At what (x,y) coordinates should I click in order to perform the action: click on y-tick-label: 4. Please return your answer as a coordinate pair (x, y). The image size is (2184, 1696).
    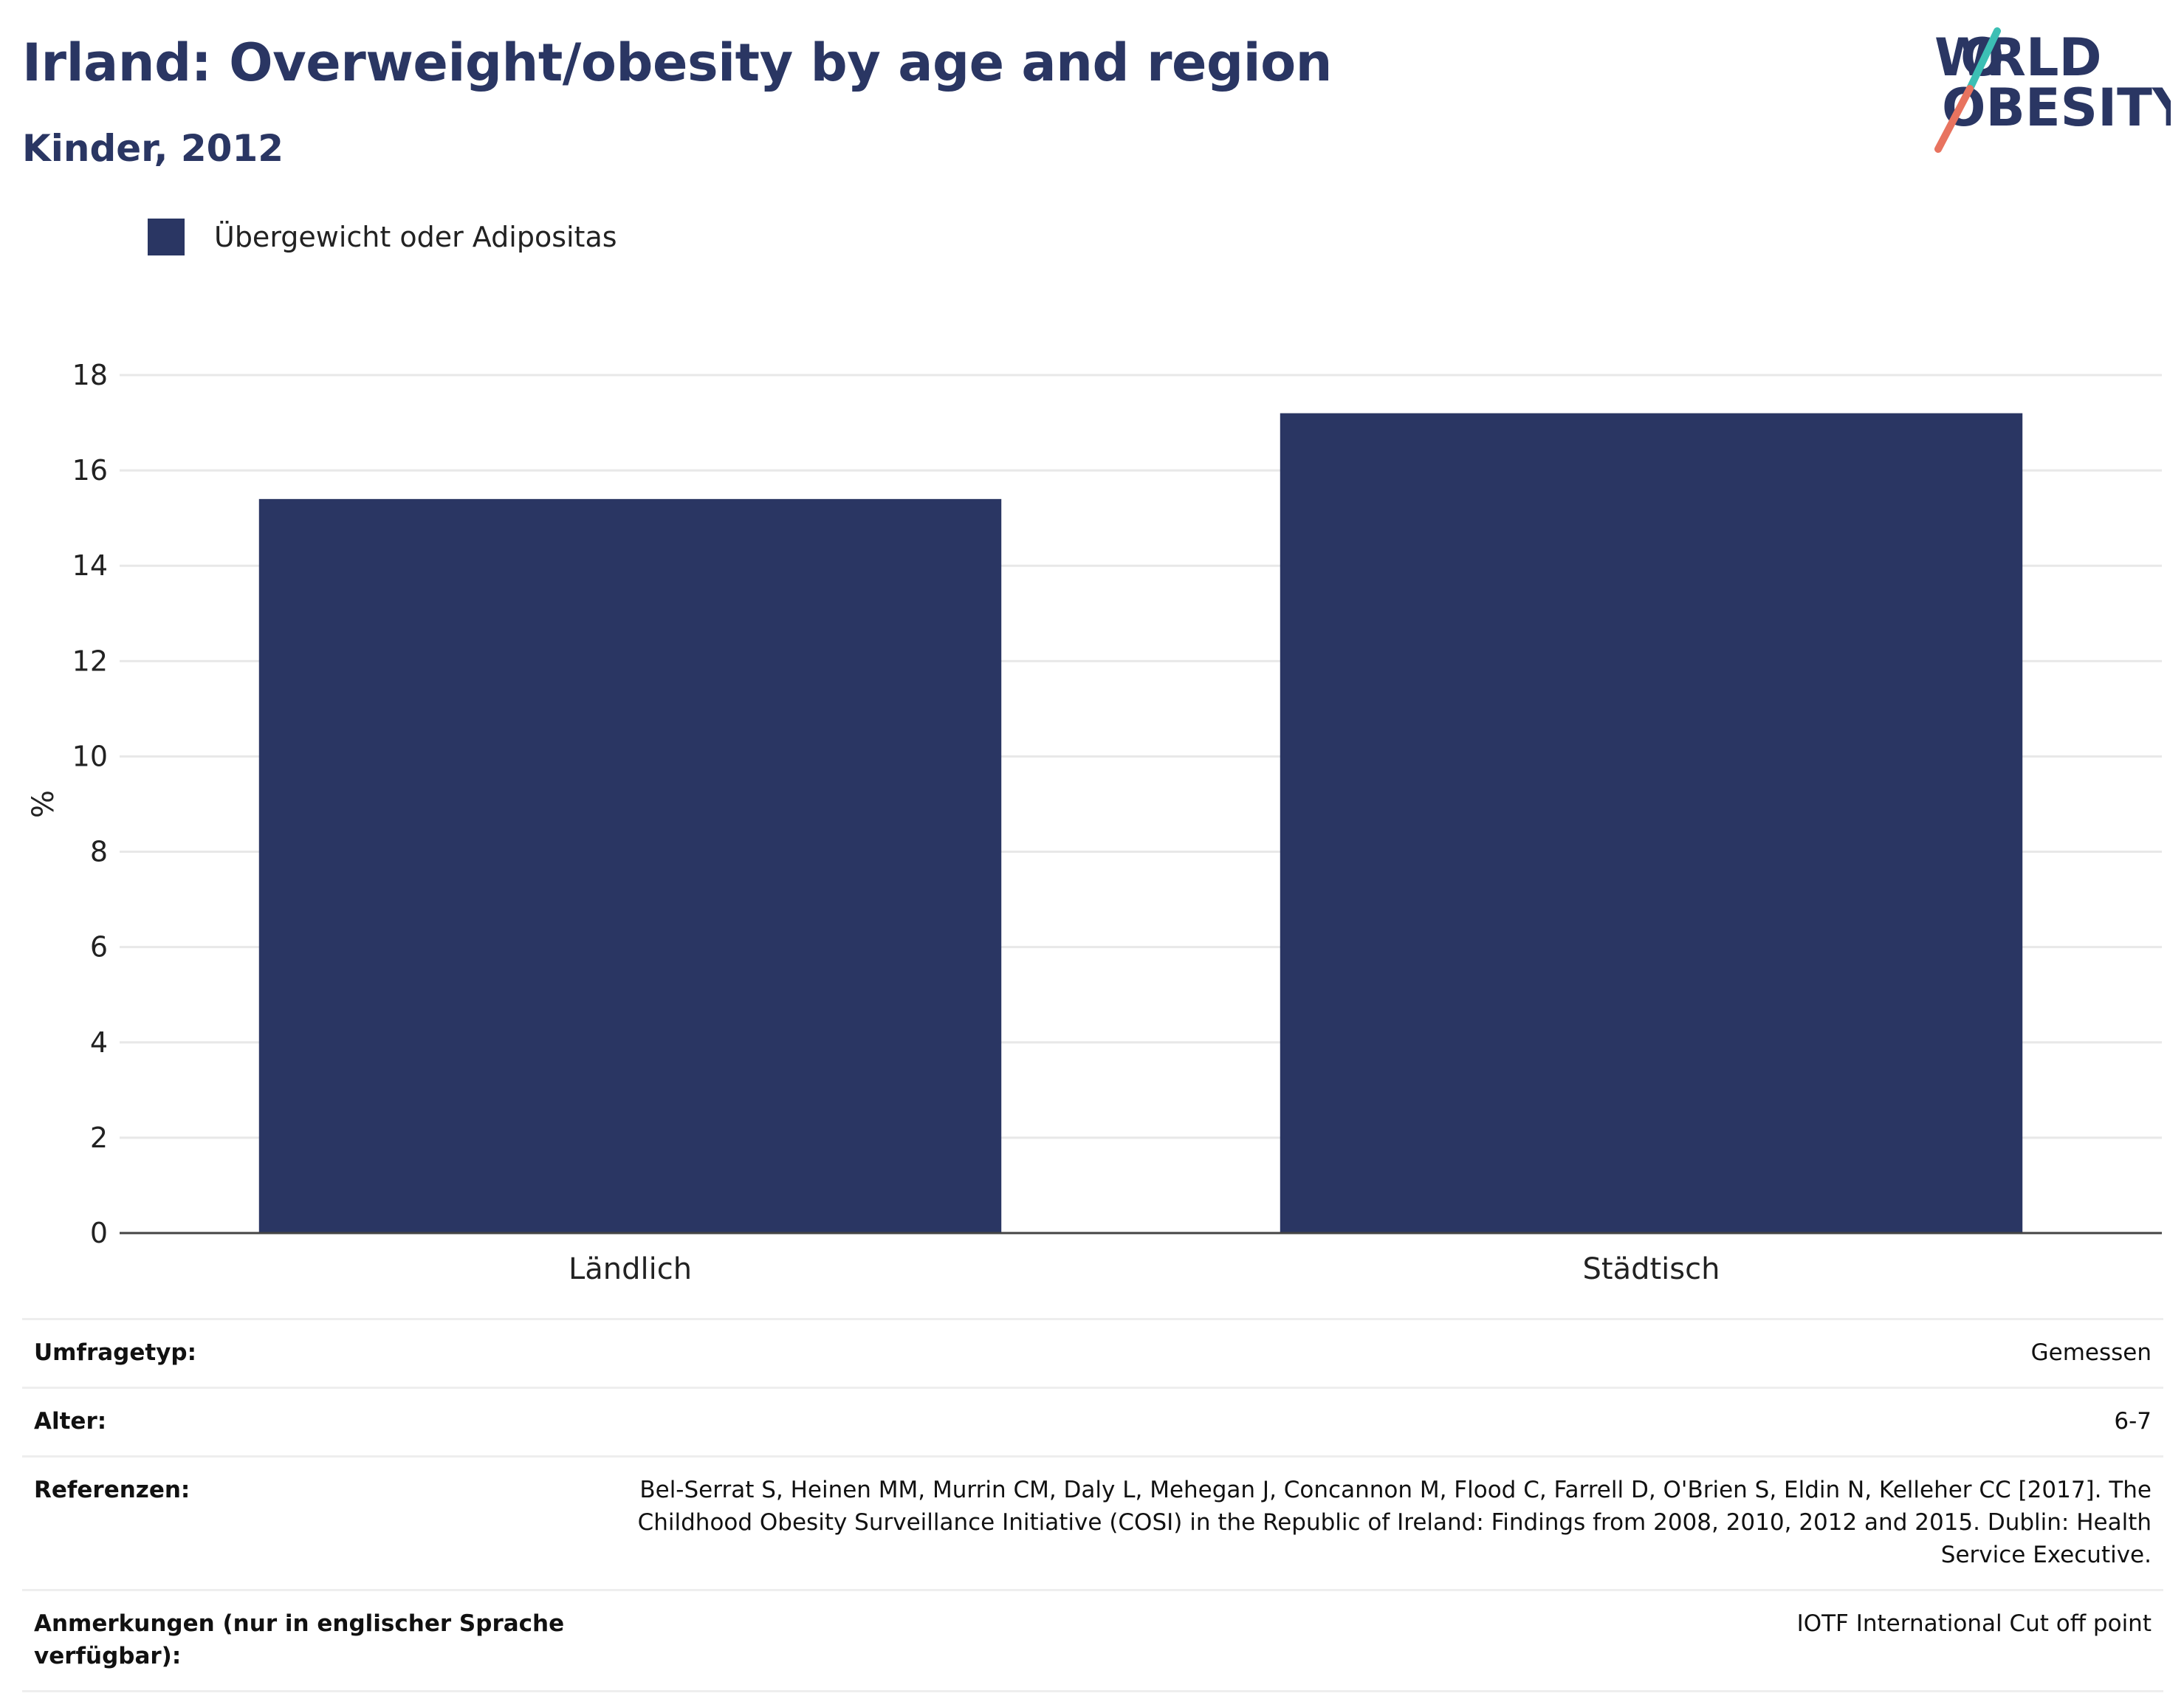
    Looking at the image, I should click on (99, 1042).